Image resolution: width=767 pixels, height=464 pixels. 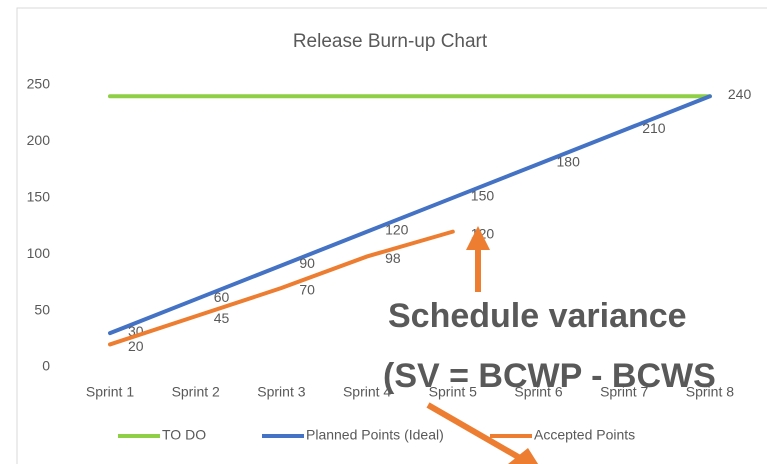 I want to click on annotation: Schedule variance, so click(x=537, y=316).